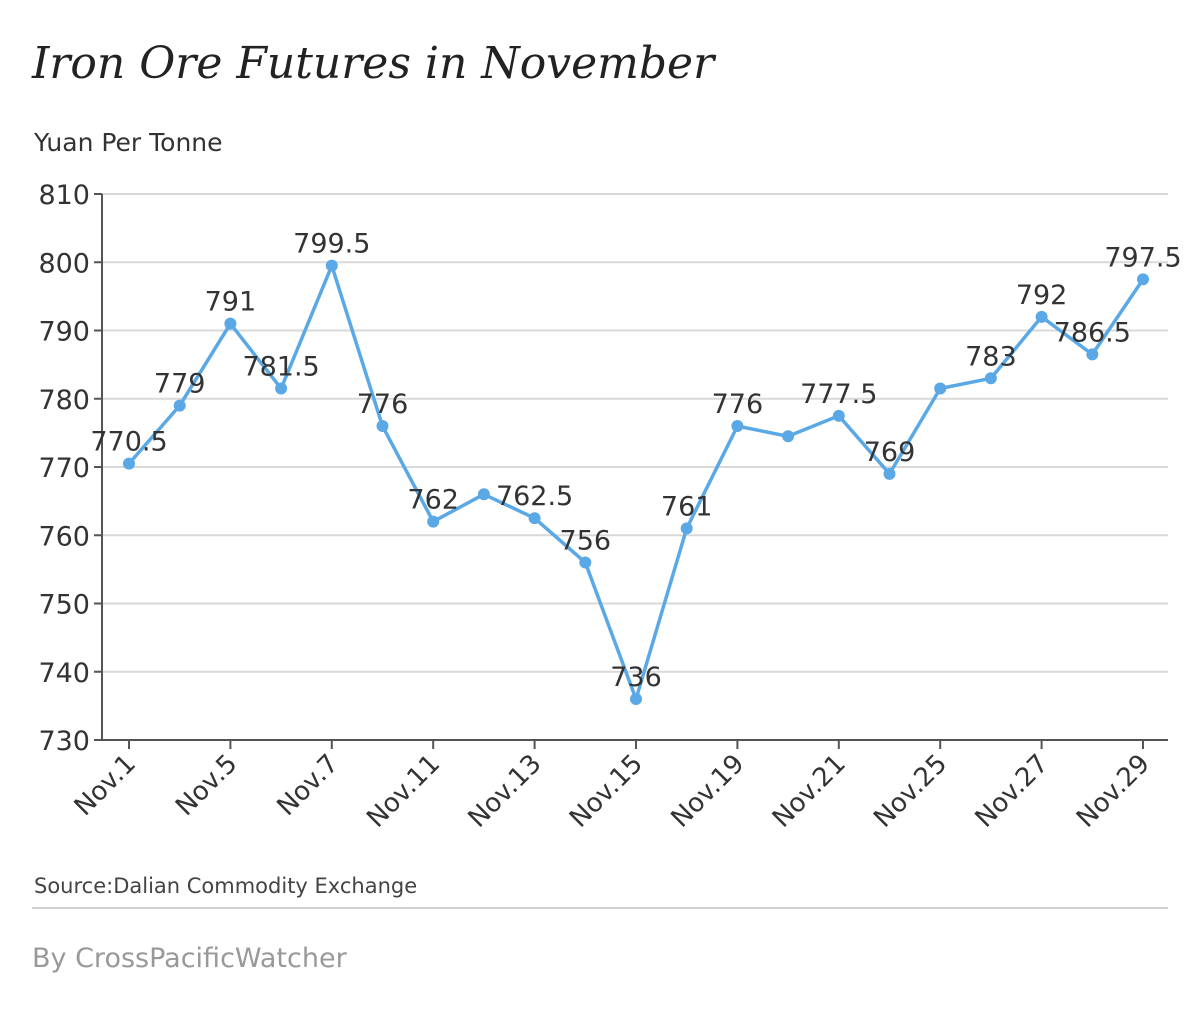 Image resolution: width=1200 pixels, height=1020 pixels. What do you see at coordinates (890, 452) in the screenshot?
I see `data-label: 769` at bounding box center [890, 452].